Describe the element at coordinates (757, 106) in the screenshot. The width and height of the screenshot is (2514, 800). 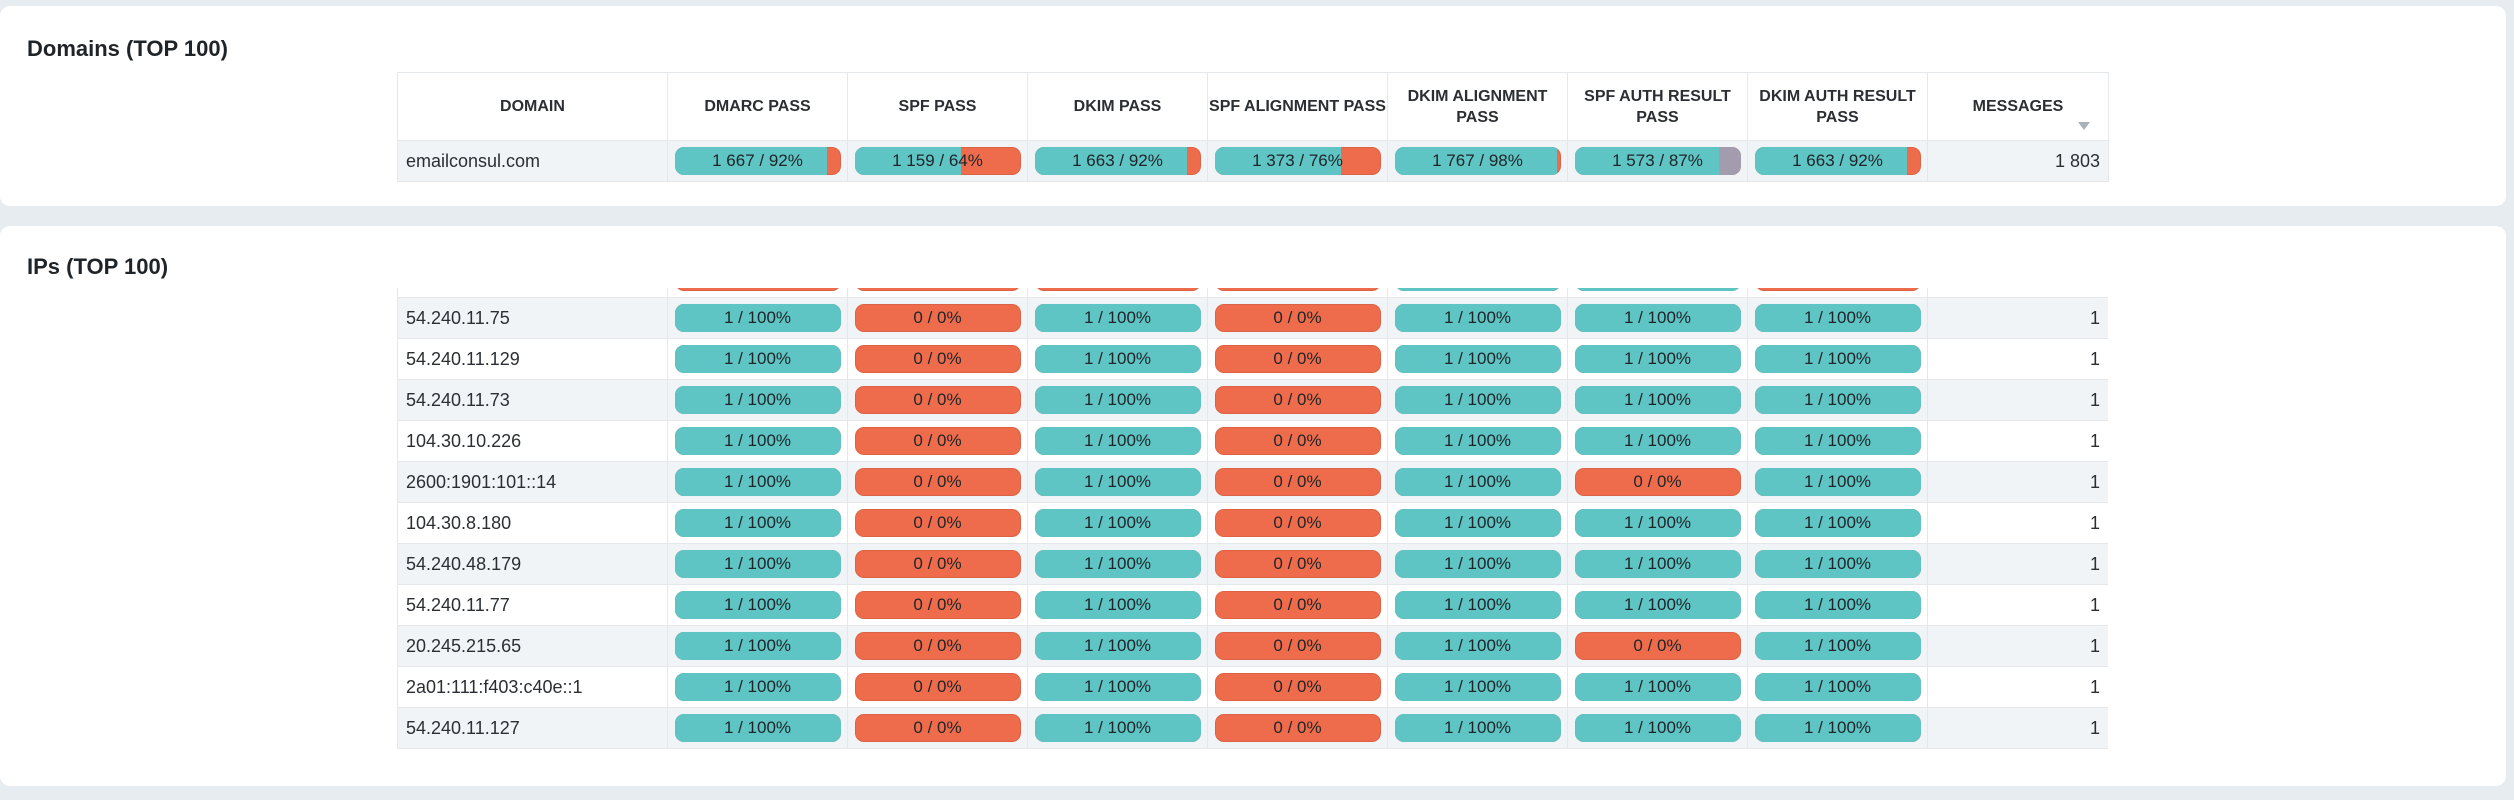
I see `column-header-dmarc-pass: DMARC PASS` at that location.